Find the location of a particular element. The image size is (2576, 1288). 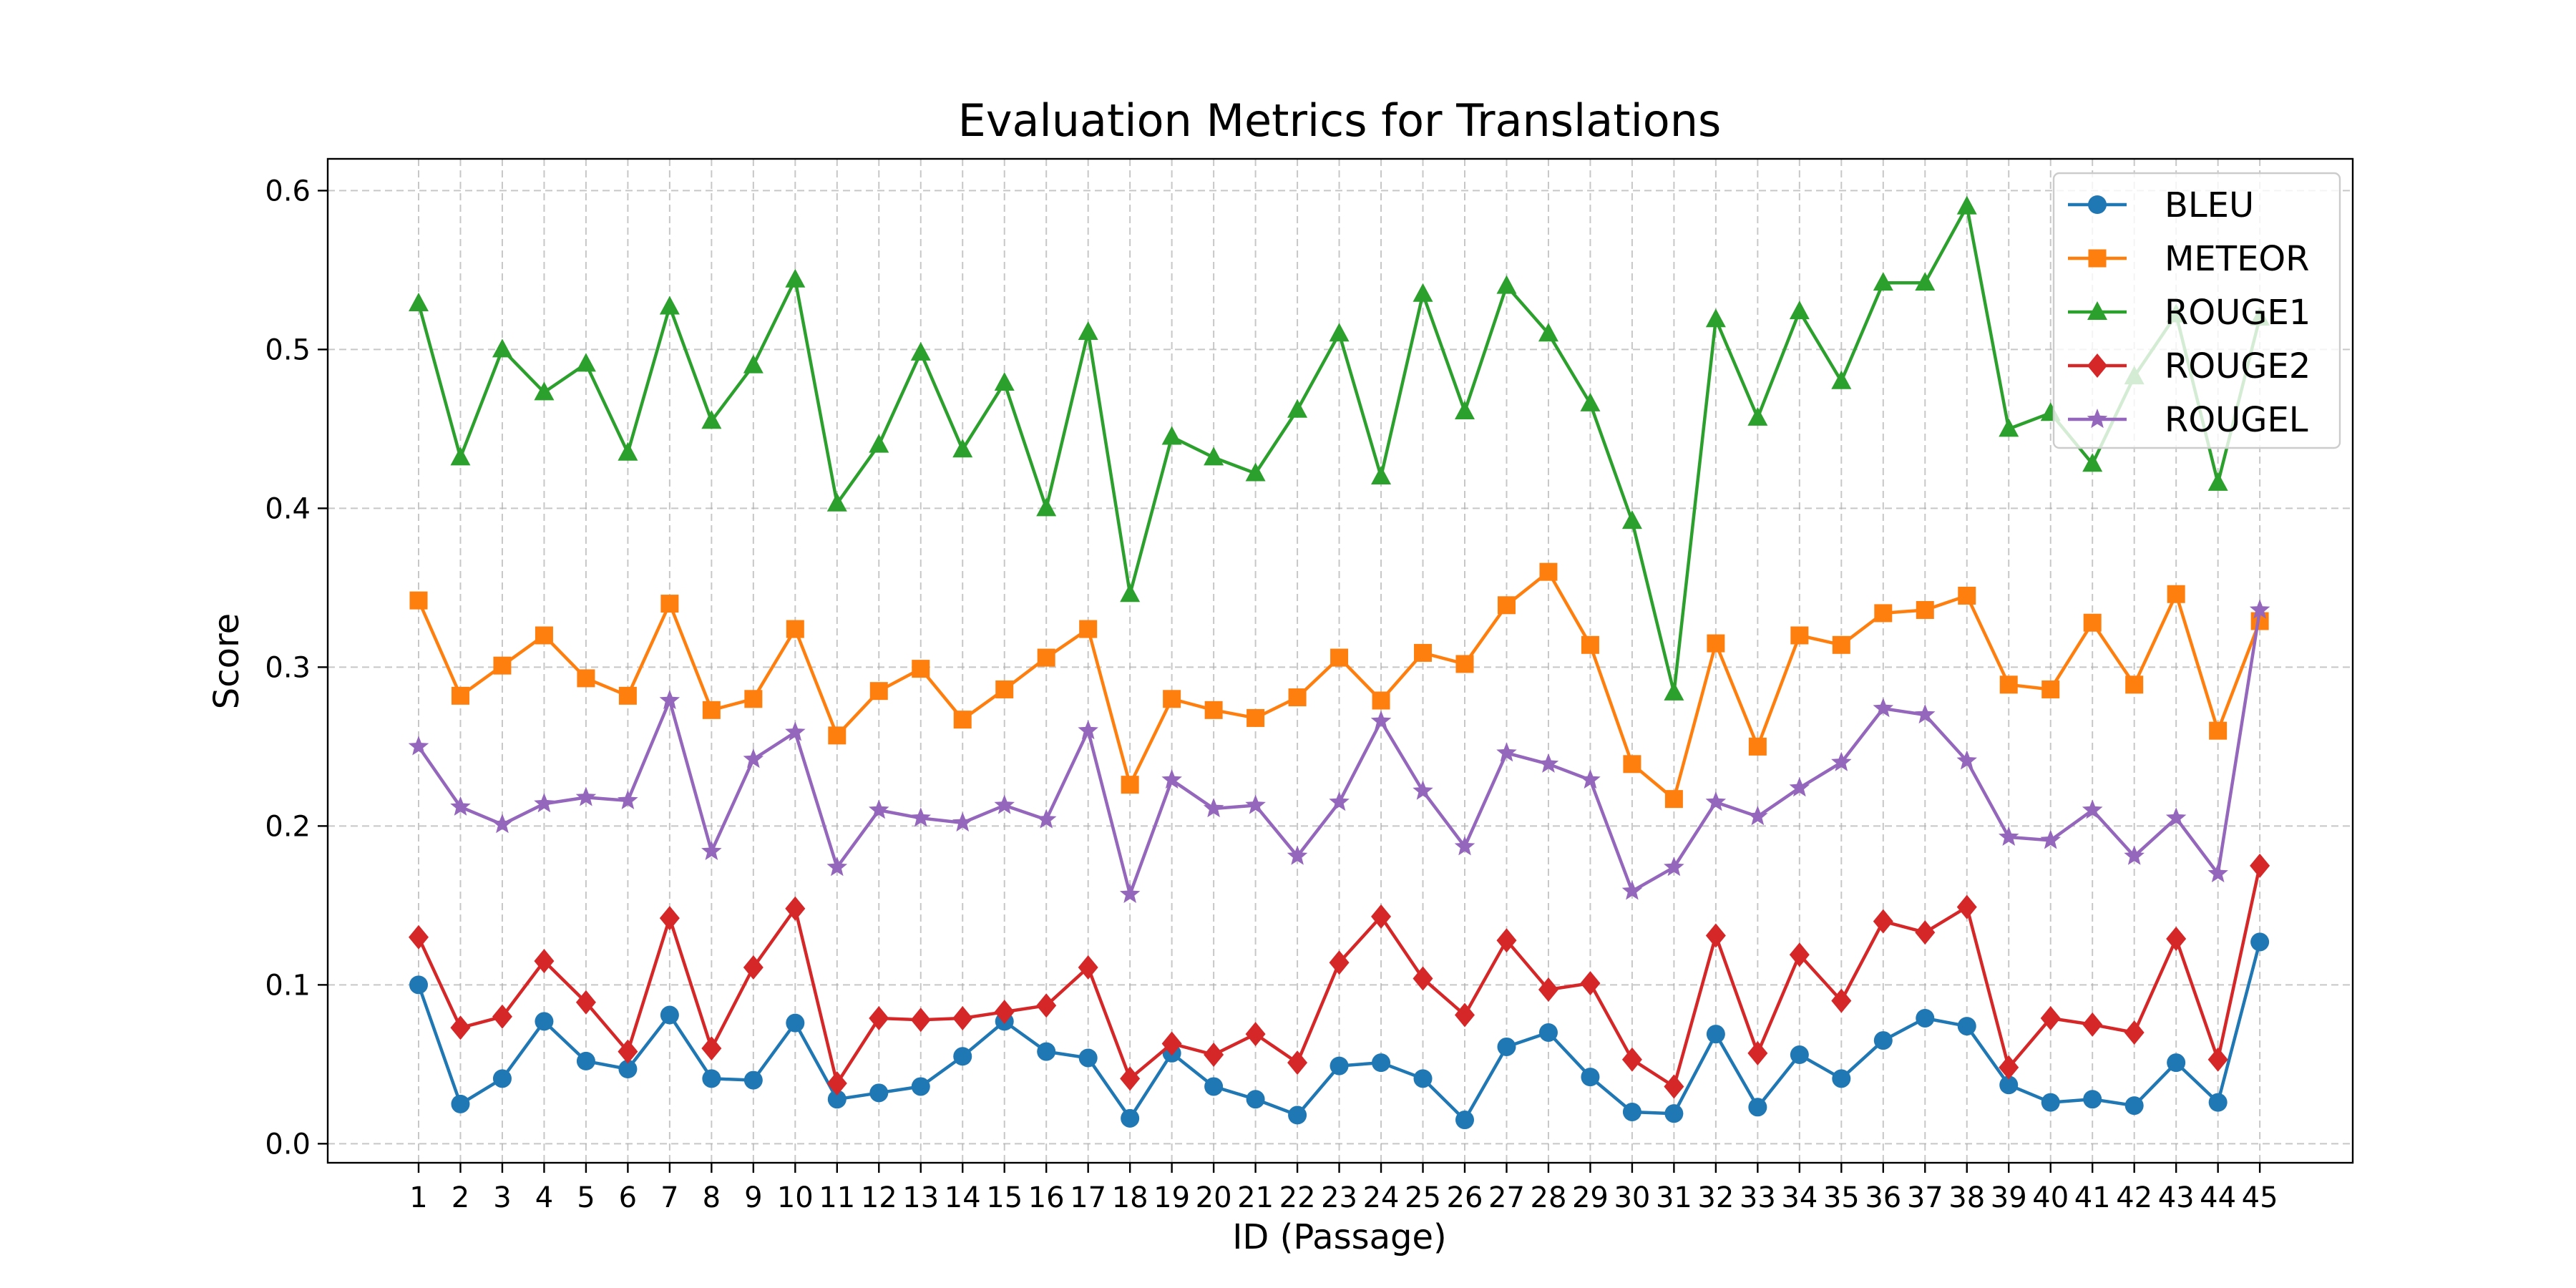

chart-title: Evaluation Metrics for Translations is located at coordinates (1340, 120).